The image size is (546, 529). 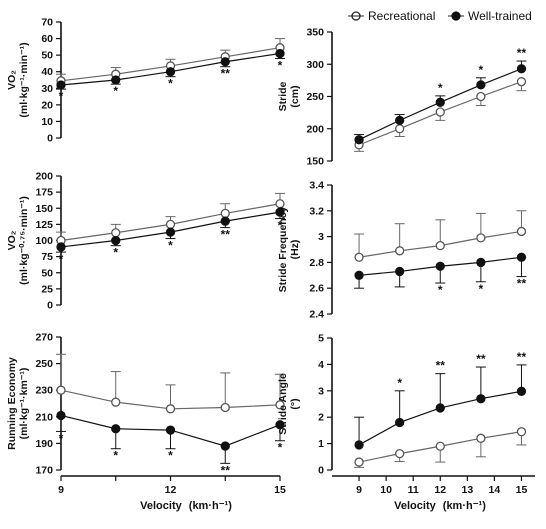 What do you see at coordinates (12, 403) in the screenshot?
I see `chart-left-bottom-y-axis-label: Running Economy` at bounding box center [12, 403].